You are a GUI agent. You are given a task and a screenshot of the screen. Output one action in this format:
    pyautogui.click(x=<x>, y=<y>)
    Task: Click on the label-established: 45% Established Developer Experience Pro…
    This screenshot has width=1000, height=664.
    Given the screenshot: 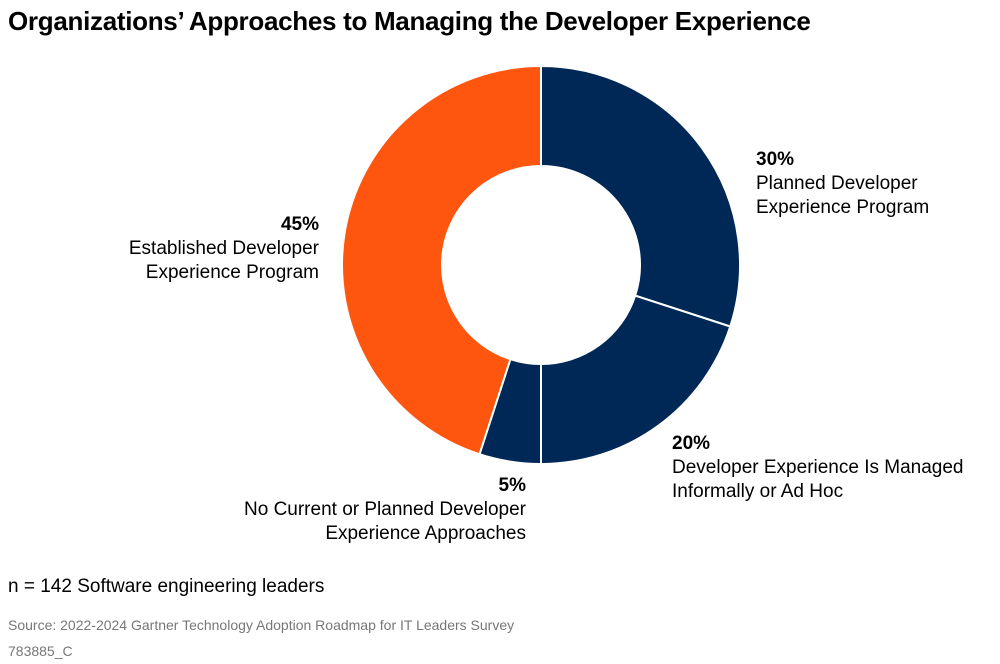 What is the action you would take?
    pyautogui.click(x=224, y=249)
    